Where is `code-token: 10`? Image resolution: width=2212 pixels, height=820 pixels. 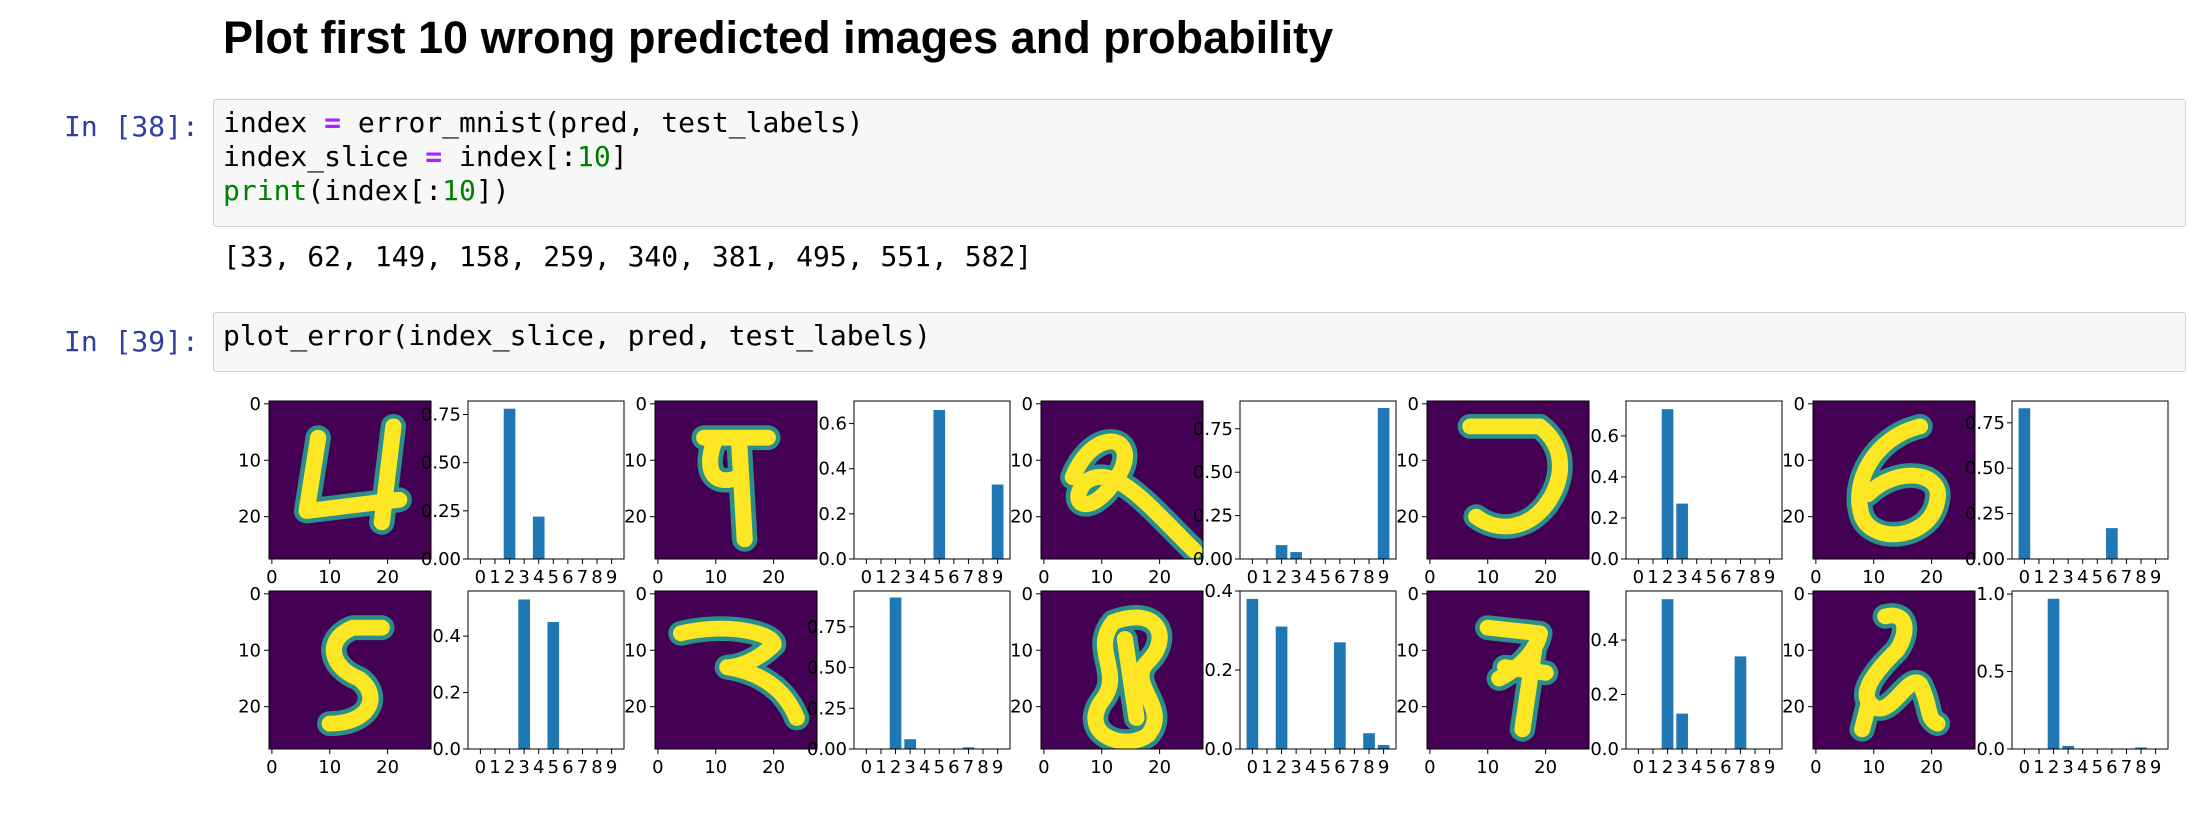 code-token: 10 is located at coordinates (594, 156).